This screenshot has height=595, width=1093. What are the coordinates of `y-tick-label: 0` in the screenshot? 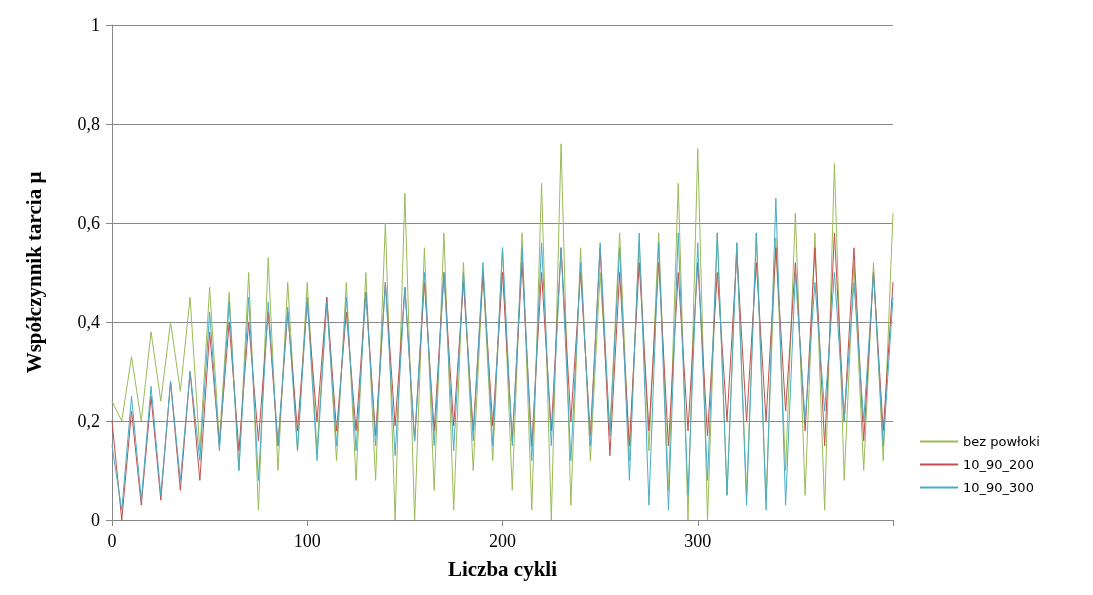 It's located at (95, 520).